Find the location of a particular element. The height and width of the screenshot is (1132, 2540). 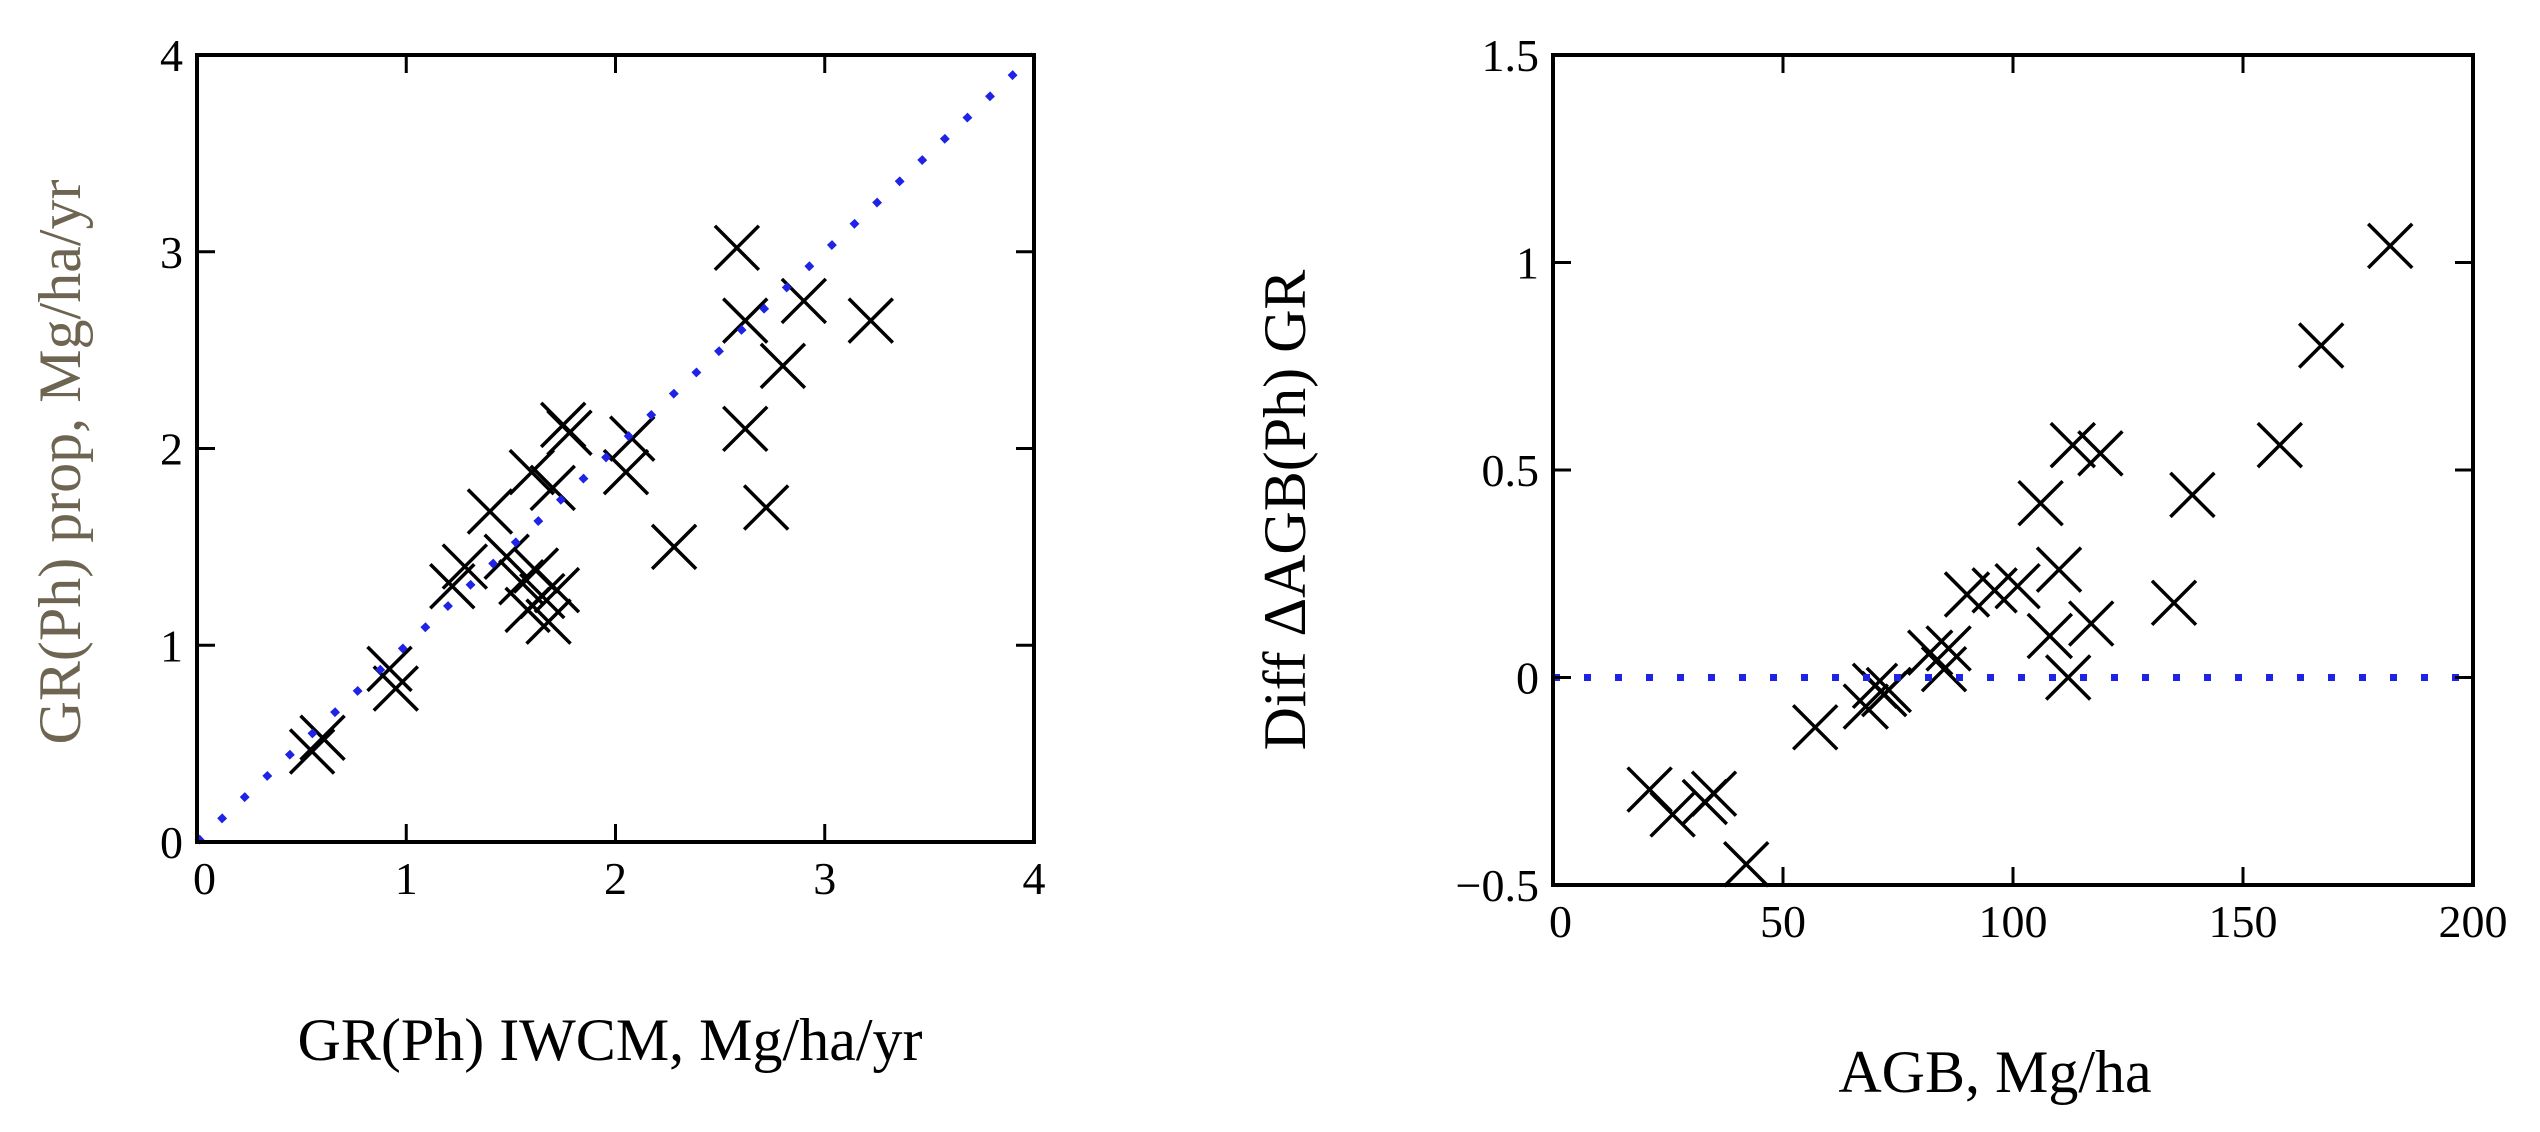

chart-left-x-axis-title: GR(Ph) IWCM, Mg/ha/yr is located at coordinates (610, 1040).